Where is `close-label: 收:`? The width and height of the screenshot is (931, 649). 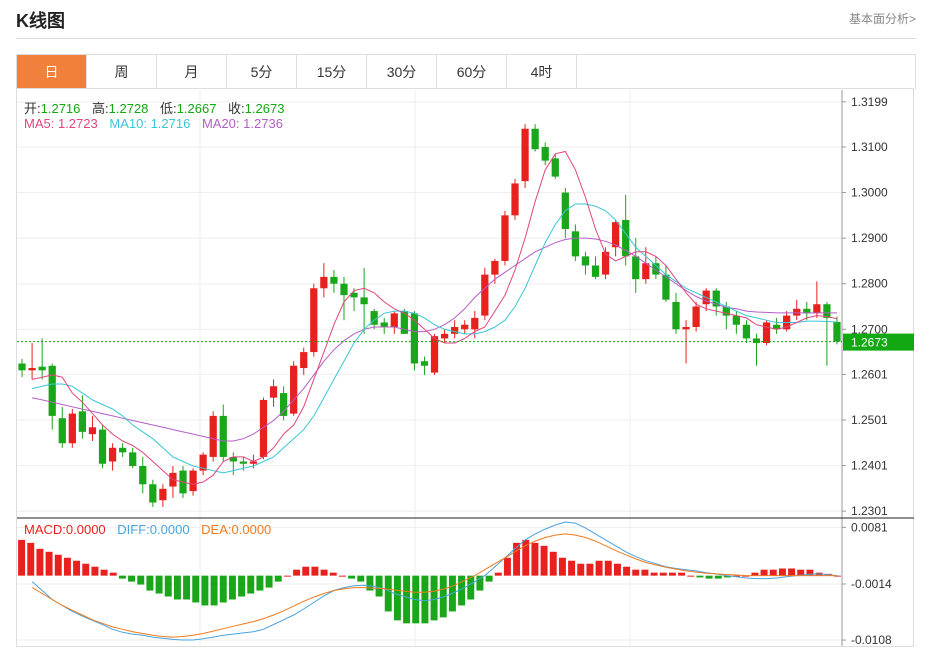
close-label: 收: is located at coordinates (236, 108).